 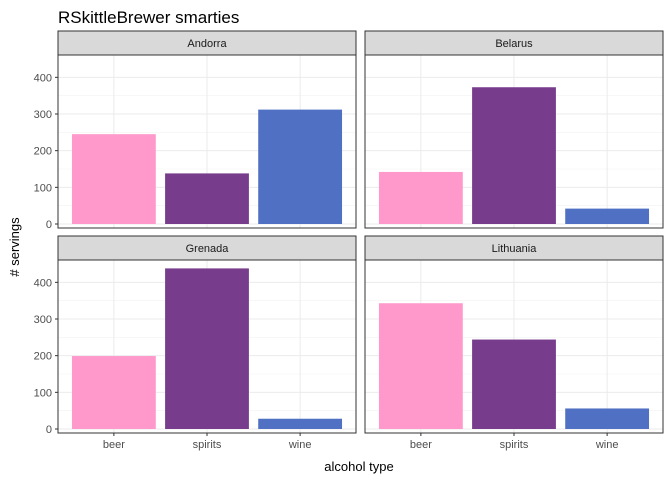 I want to click on chart-title: RSkittleBrewer smarties, so click(x=148, y=17).